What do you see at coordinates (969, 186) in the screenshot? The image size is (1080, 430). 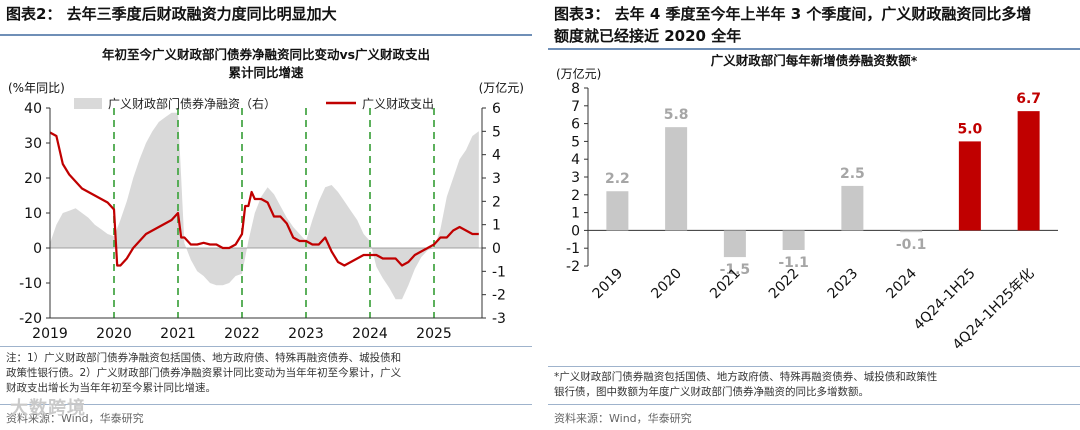 I see `bar-4Q24-1H25` at bounding box center [969, 186].